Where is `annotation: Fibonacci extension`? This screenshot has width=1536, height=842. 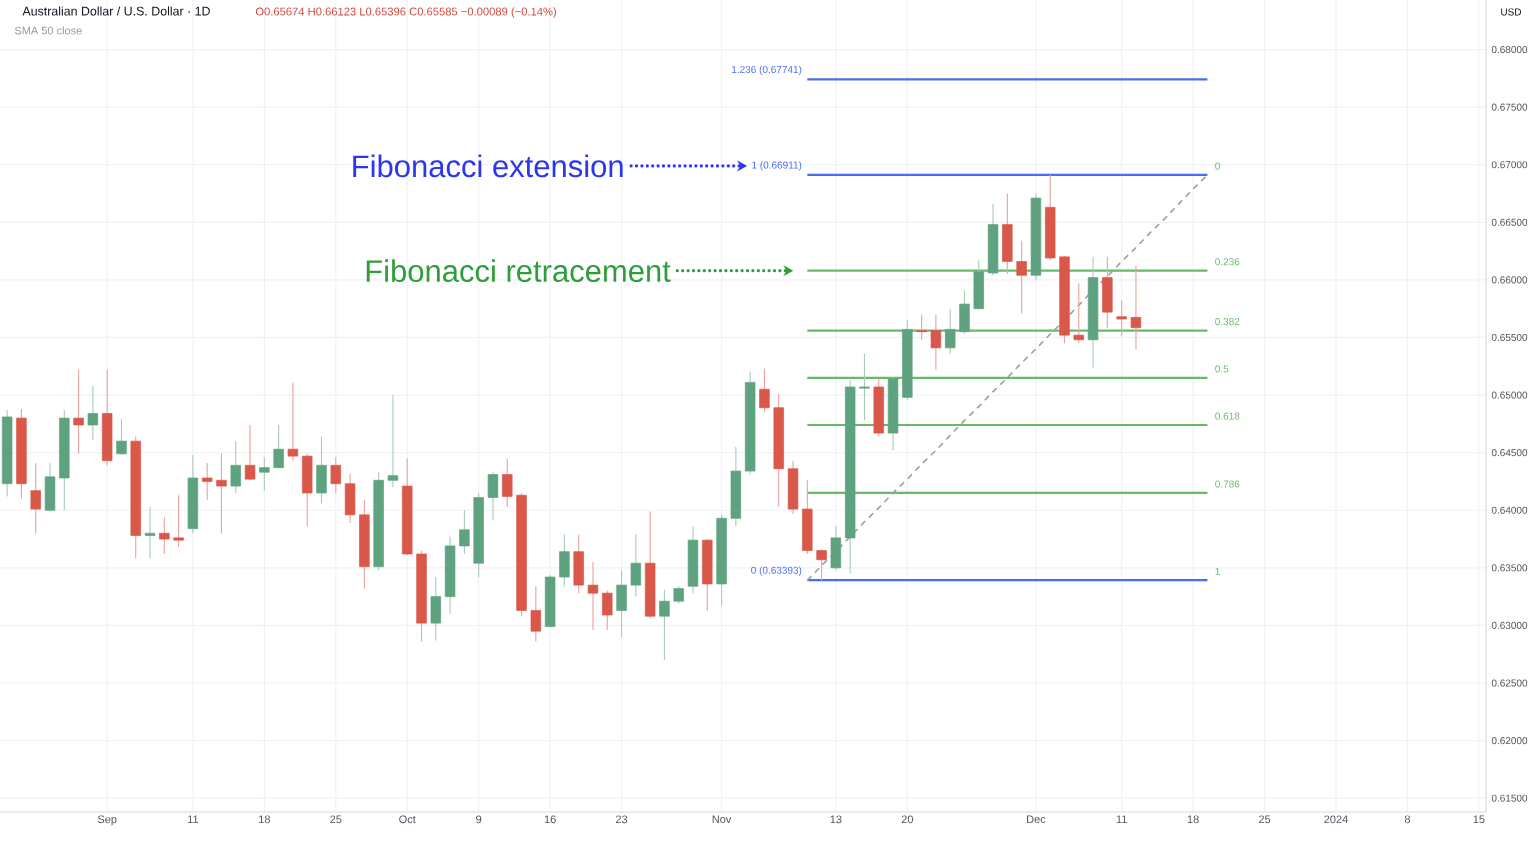 annotation: Fibonacci extension is located at coordinates (488, 166).